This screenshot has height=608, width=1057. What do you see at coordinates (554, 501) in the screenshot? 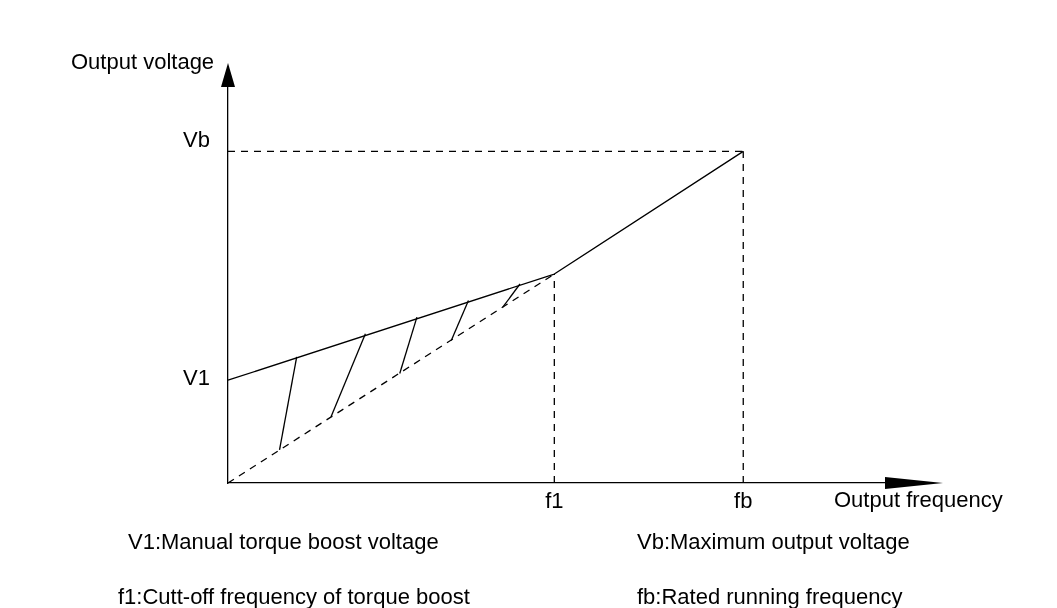
I see `x-tick-label: f1` at bounding box center [554, 501].